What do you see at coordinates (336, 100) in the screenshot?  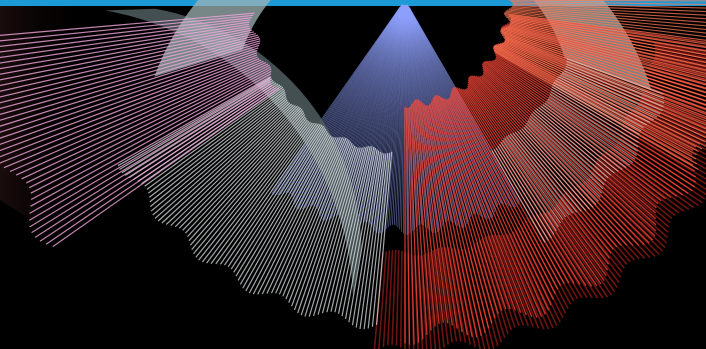 I see `blue-ray` at bounding box center [336, 100].